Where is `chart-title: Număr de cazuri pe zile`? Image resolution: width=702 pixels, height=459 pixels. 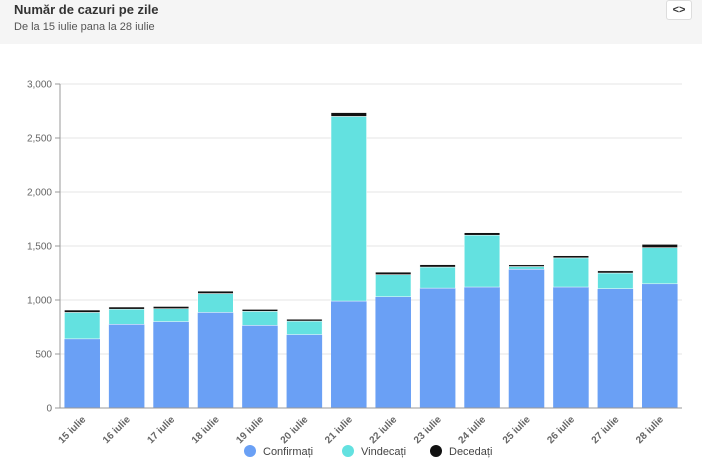
chart-title: Număr de cazuri pe zile is located at coordinates (86, 9).